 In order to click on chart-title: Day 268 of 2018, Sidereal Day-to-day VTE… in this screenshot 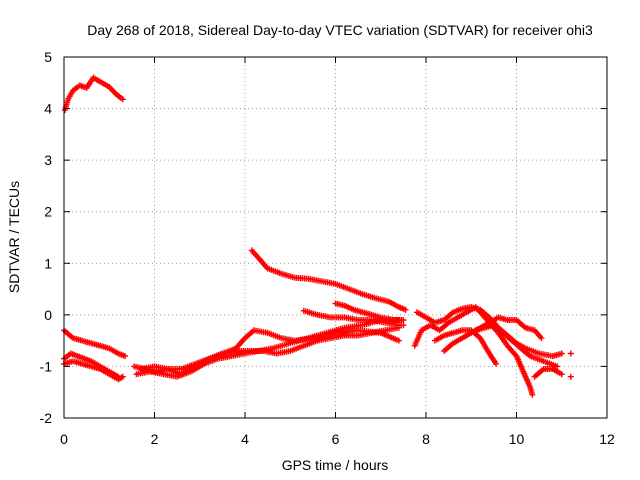, I will do `click(340, 30)`.